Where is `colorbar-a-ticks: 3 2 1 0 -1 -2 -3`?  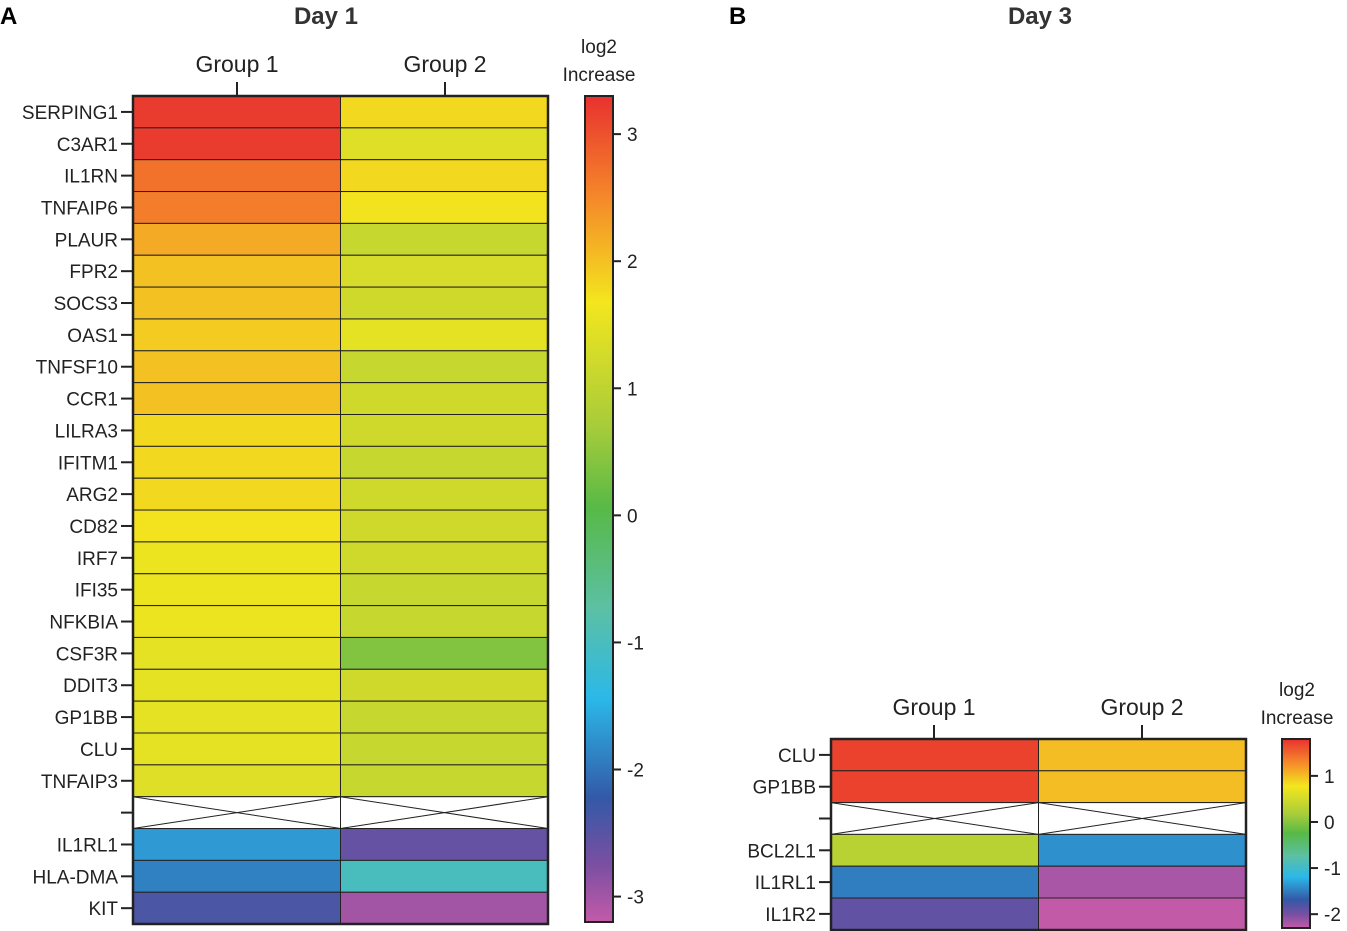 colorbar-a-ticks: 3 2 1 0 -1 -2 -3 is located at coordinates (628, 517).